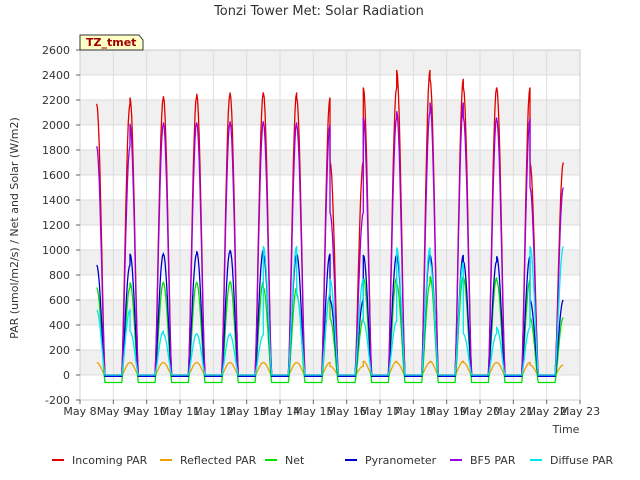 This screenshot has height=480, width=640. What do you see at coordinates (59, 350) in the screenshot?
I see `y-tick-label: 200` at bounding box center [59, 350].